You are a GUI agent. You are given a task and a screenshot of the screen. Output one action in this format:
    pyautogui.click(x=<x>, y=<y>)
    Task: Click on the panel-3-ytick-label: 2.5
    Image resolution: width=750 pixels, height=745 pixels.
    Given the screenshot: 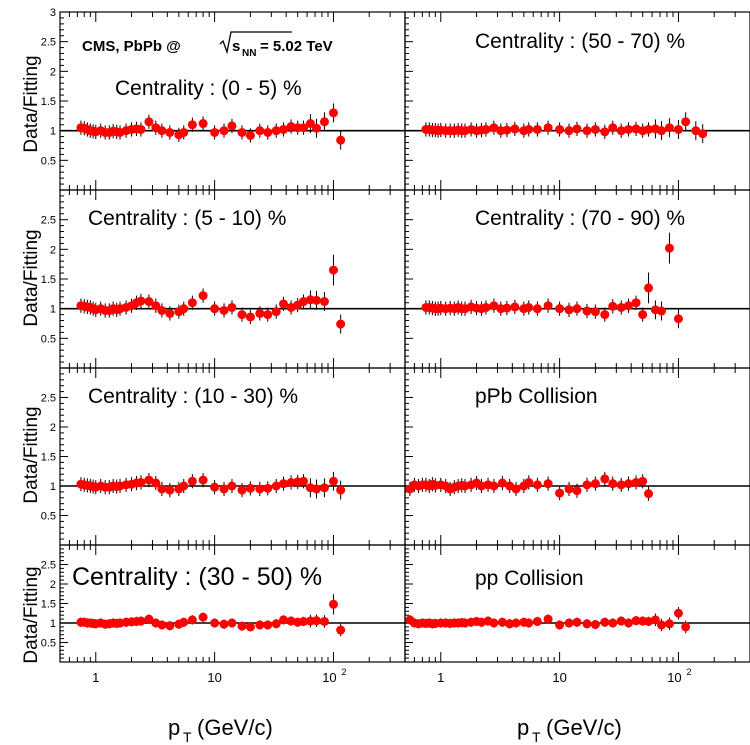 What is the action you would take?
    pyautogui.click(x=48, y=221)
    